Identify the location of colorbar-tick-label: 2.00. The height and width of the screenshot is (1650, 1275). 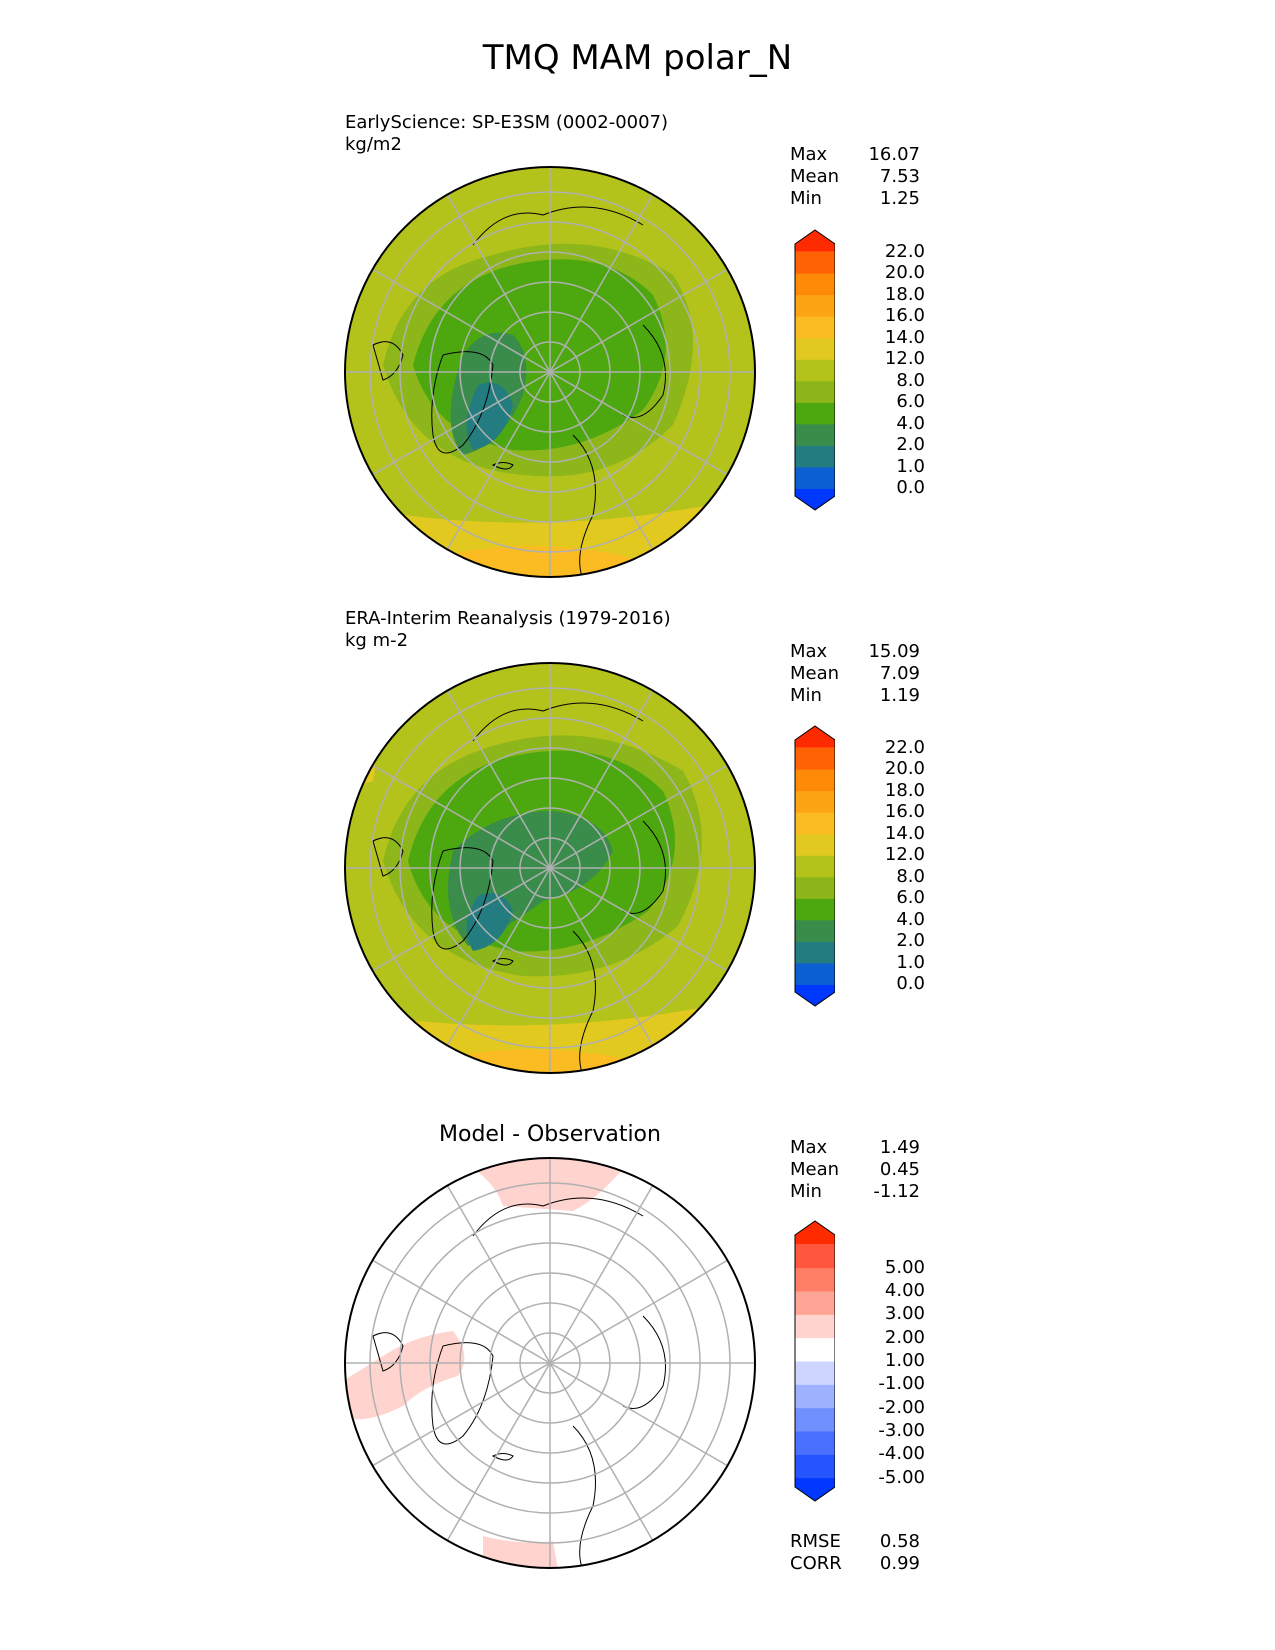
(904, 1337).